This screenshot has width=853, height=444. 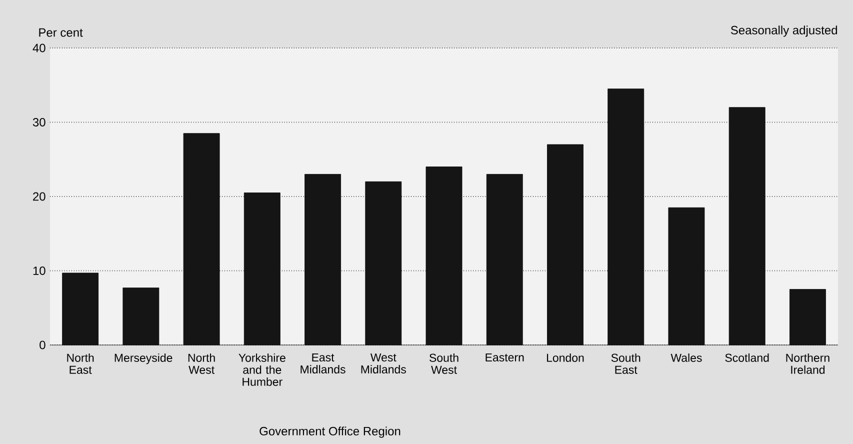 What do you see at coordinates (201, 363) in the screenshot?
I see `x-tick-label: North West` at bounding box center [201, 363].